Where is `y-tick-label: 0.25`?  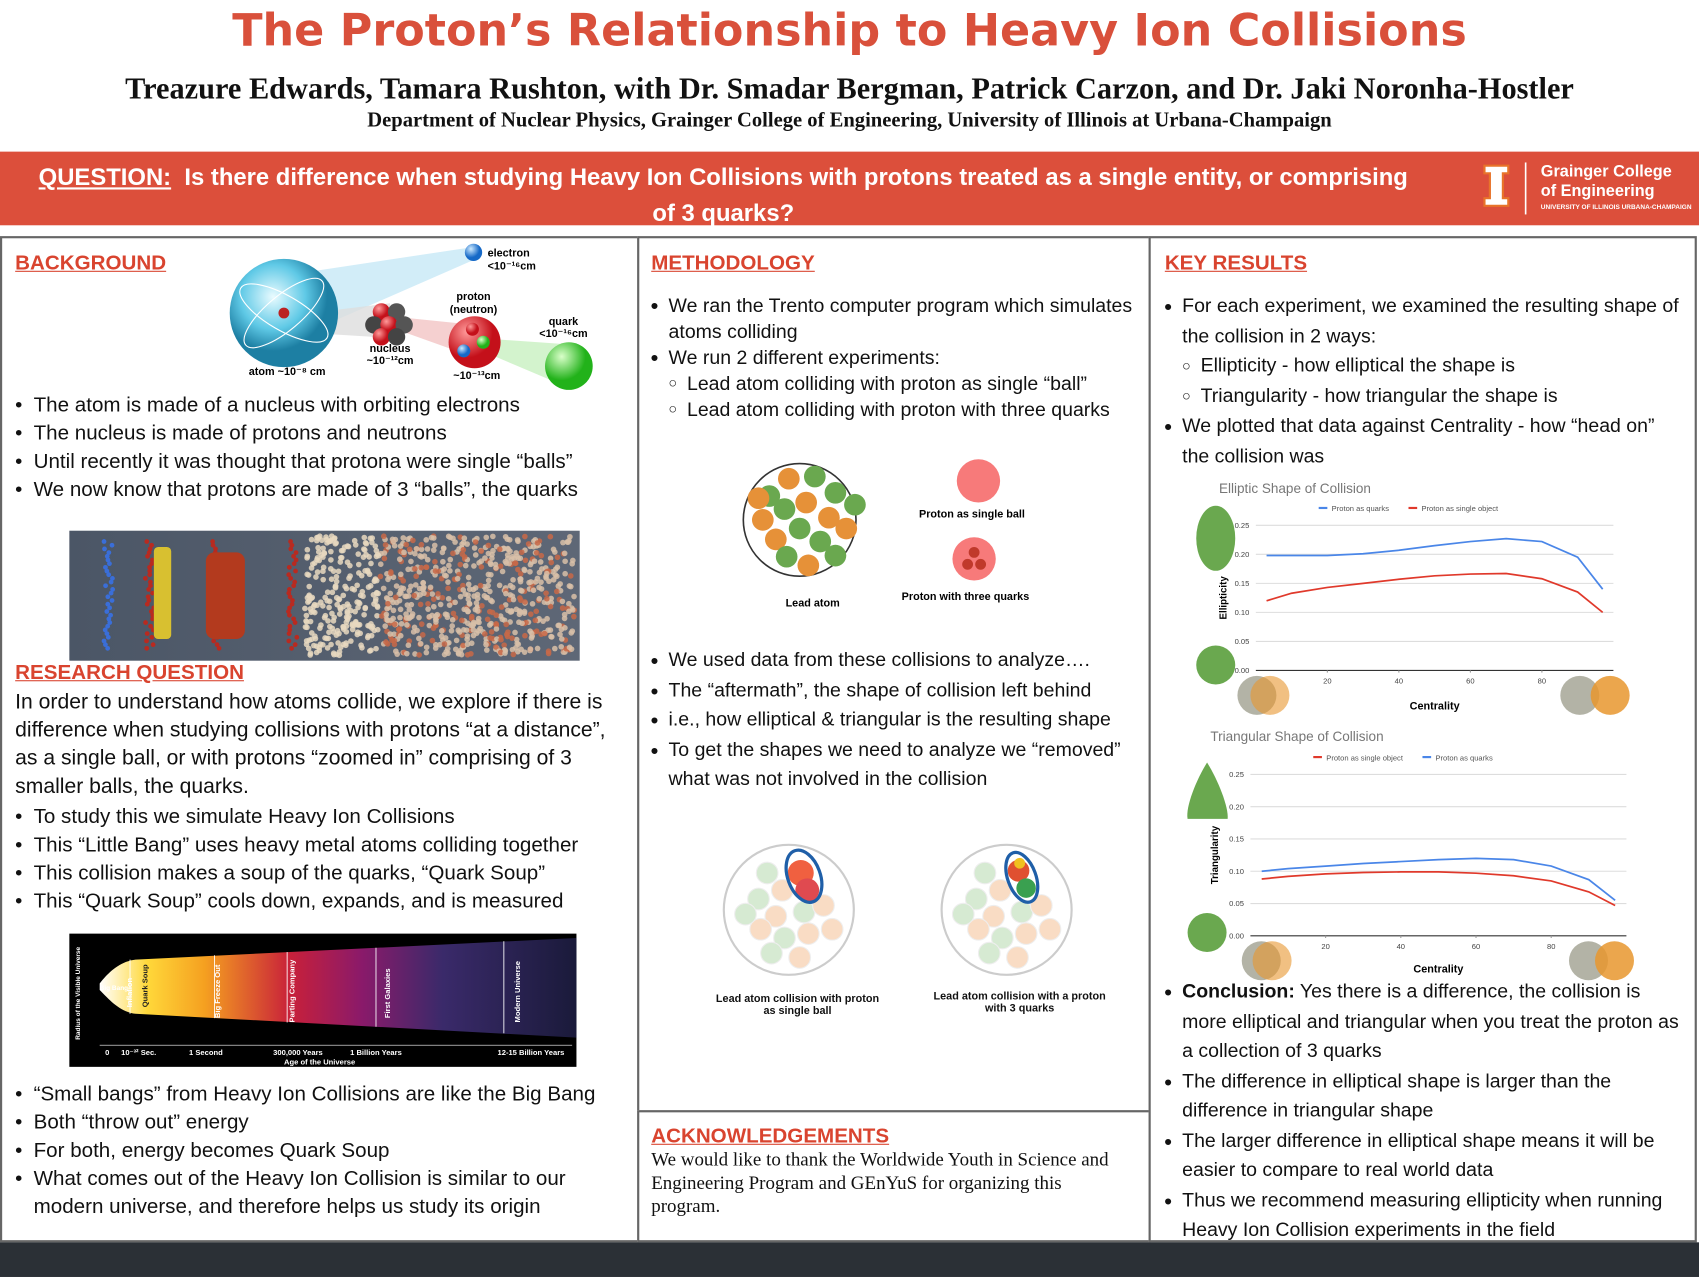 y-tick-label: 0.25 is located at coordinates (1242, 525).